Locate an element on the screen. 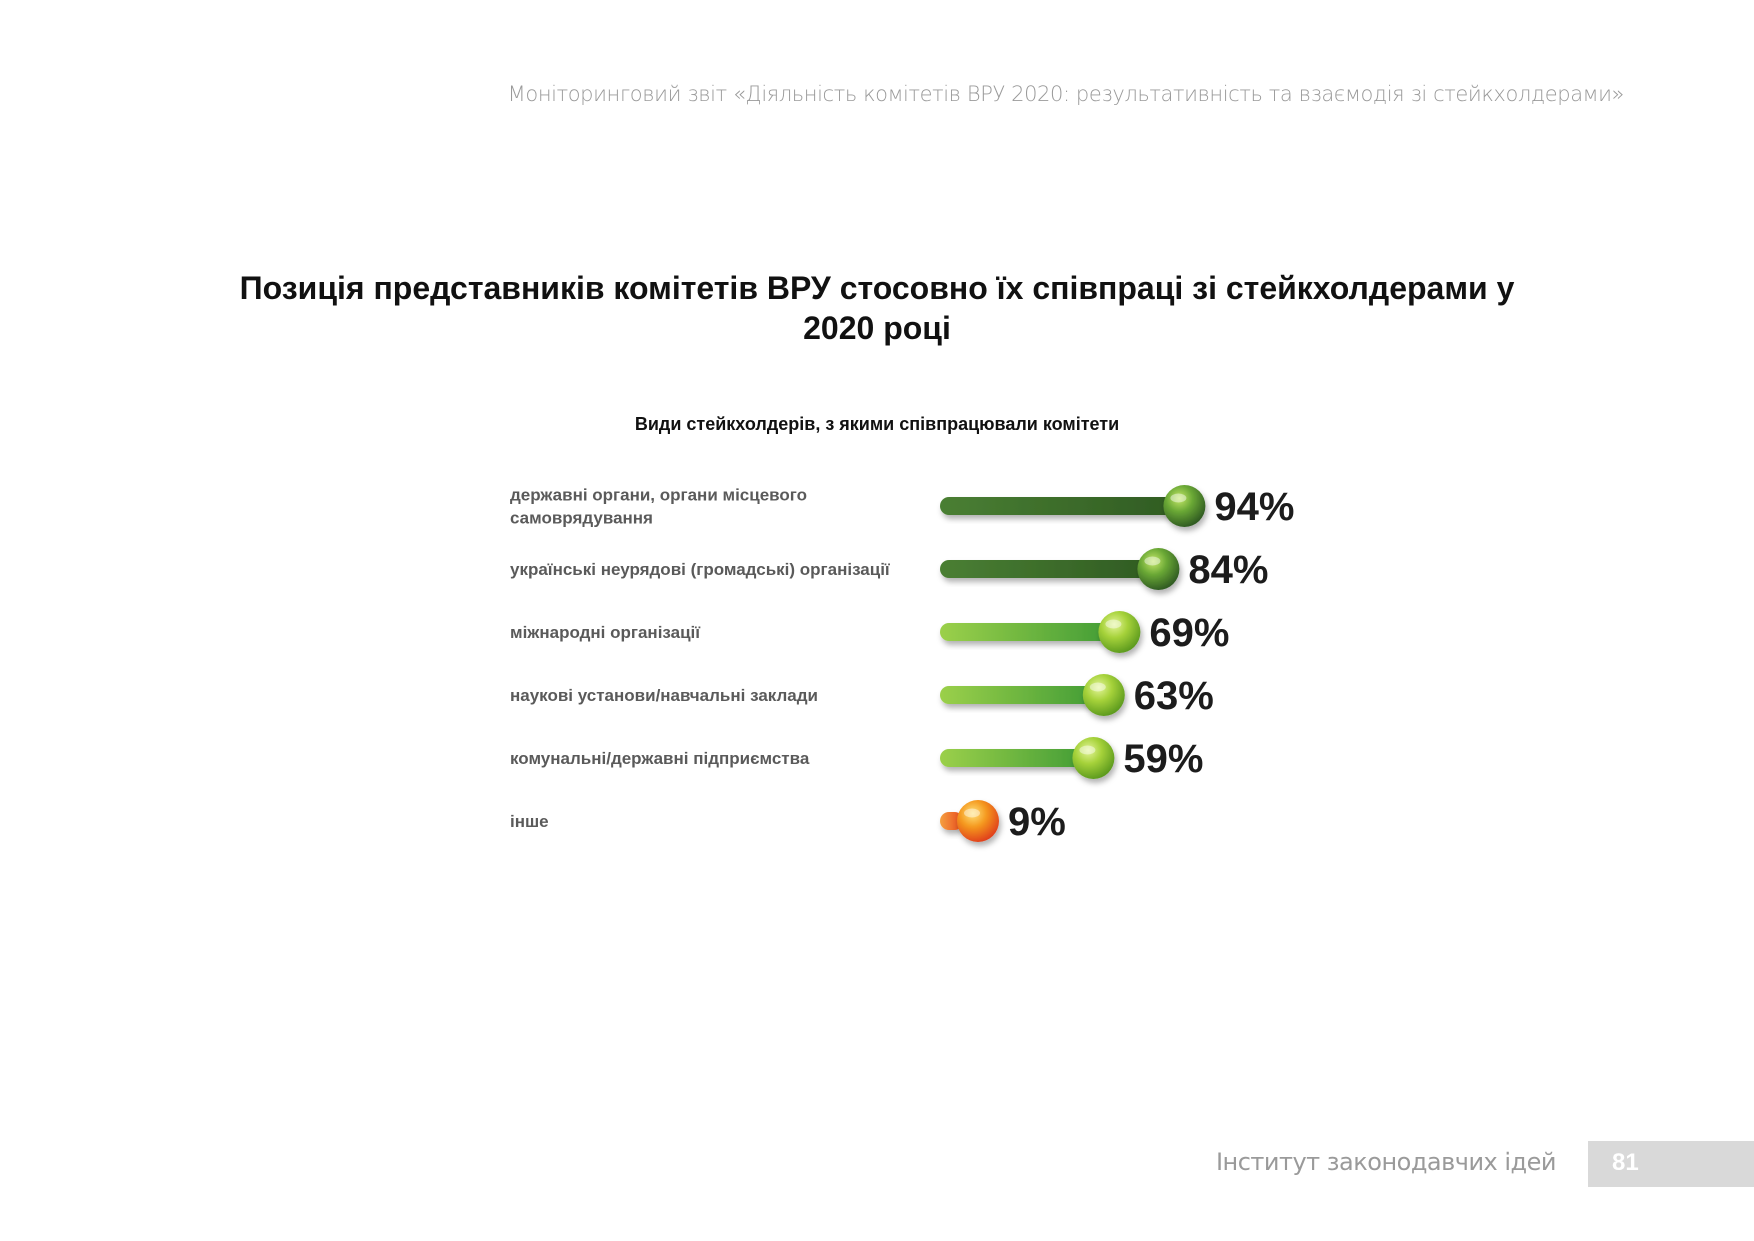  page-number-box: 81 is located at coordinates (1671, 1164).